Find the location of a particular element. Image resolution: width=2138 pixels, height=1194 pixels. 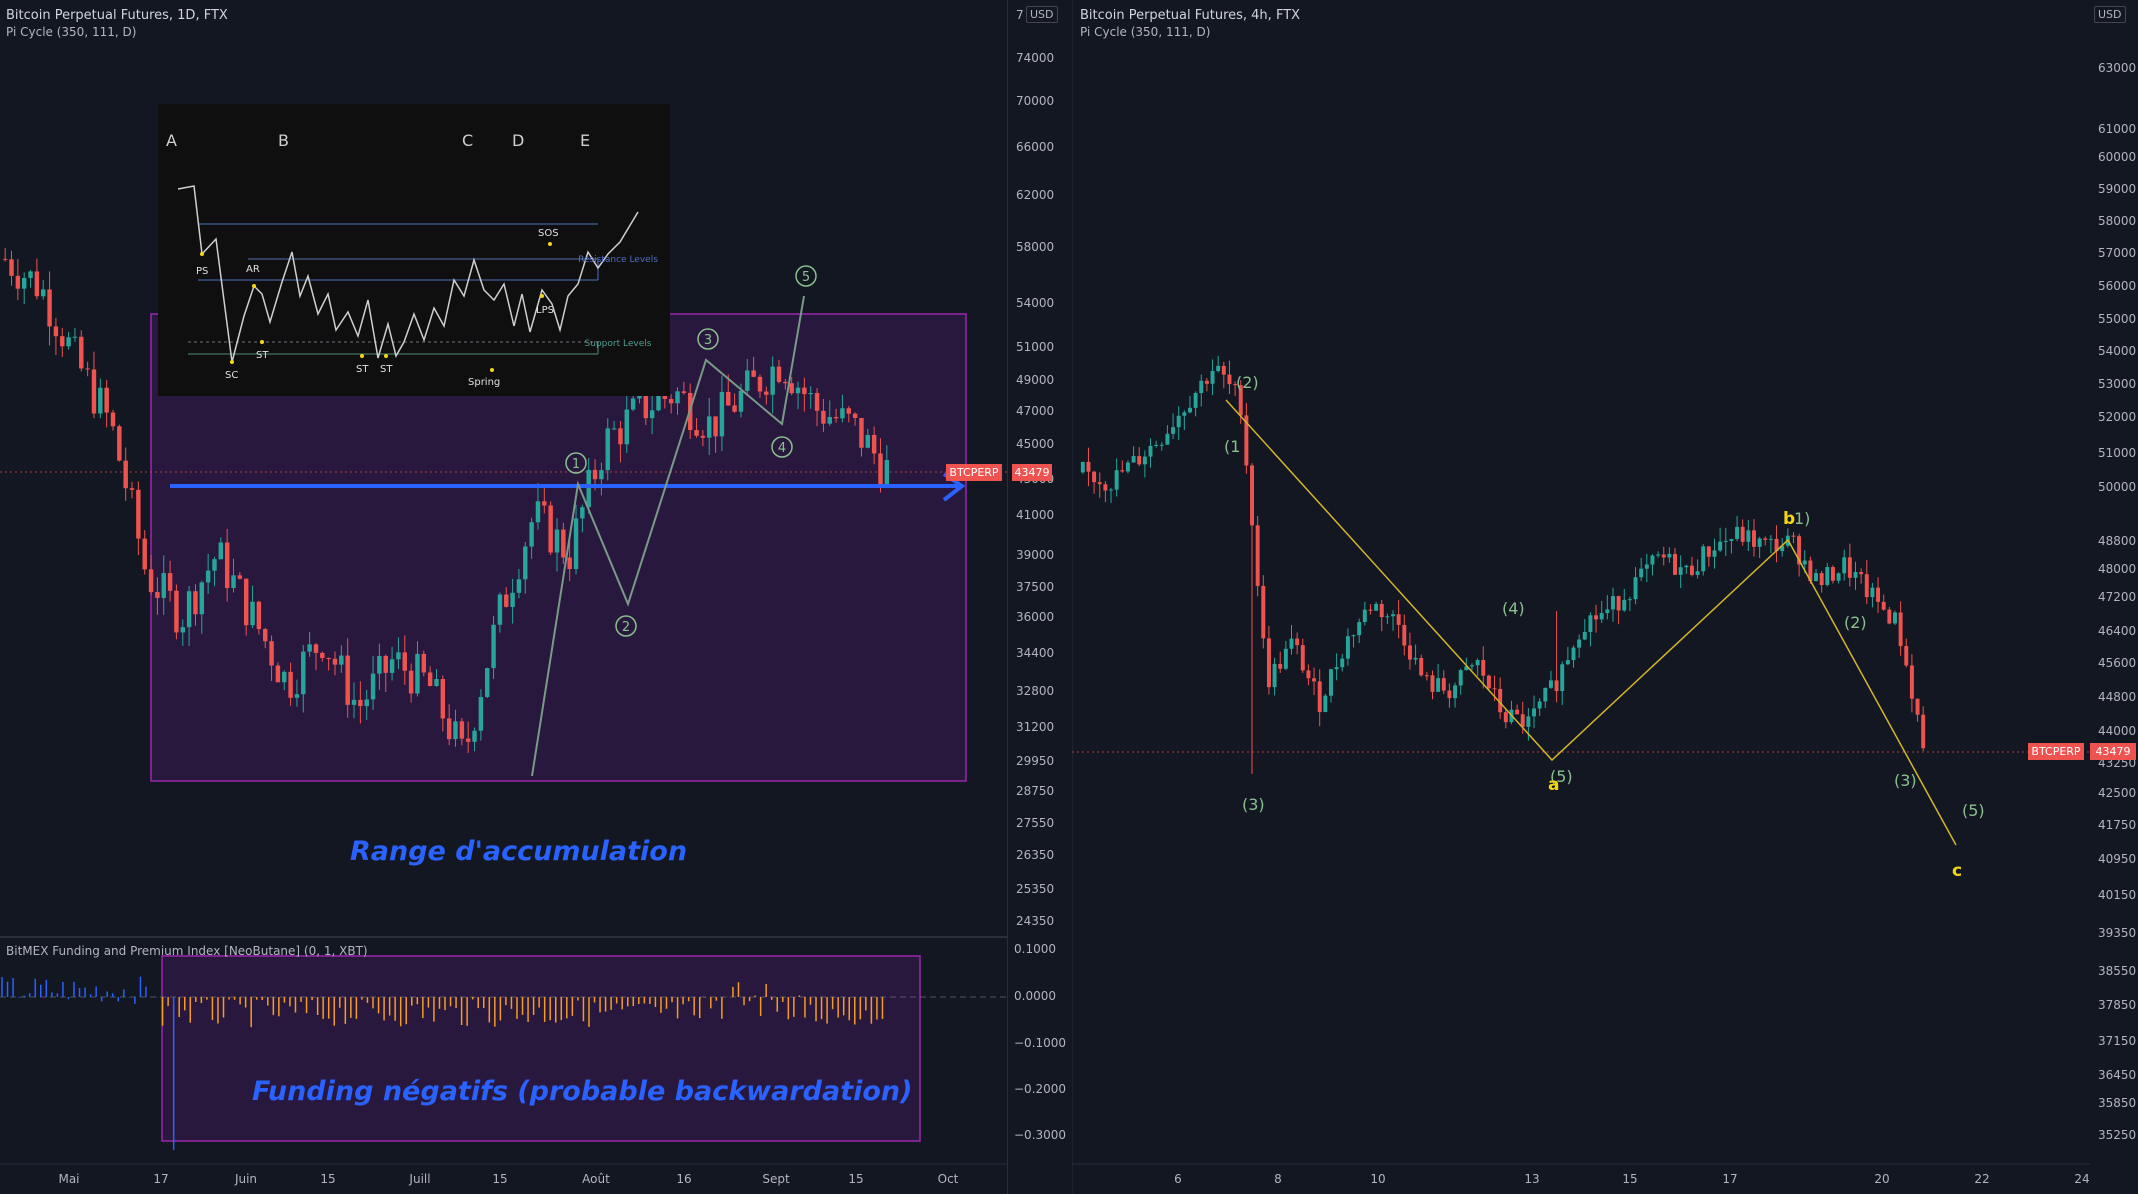

price-tick-label: 57000 is located at coordinates (2117, 253).